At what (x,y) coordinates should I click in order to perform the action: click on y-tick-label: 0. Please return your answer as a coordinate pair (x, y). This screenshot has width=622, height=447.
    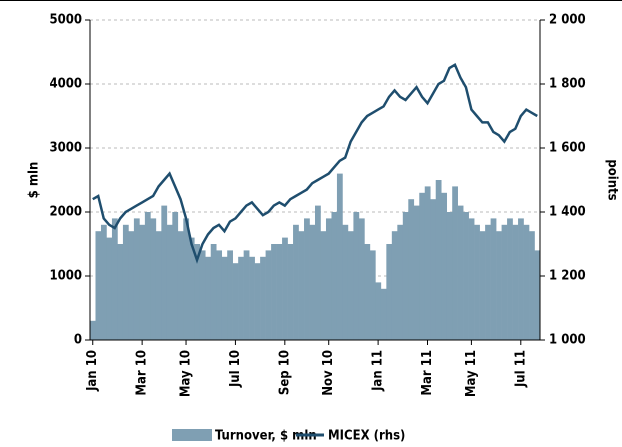
    Looking at the image, I should click on (78, 340).